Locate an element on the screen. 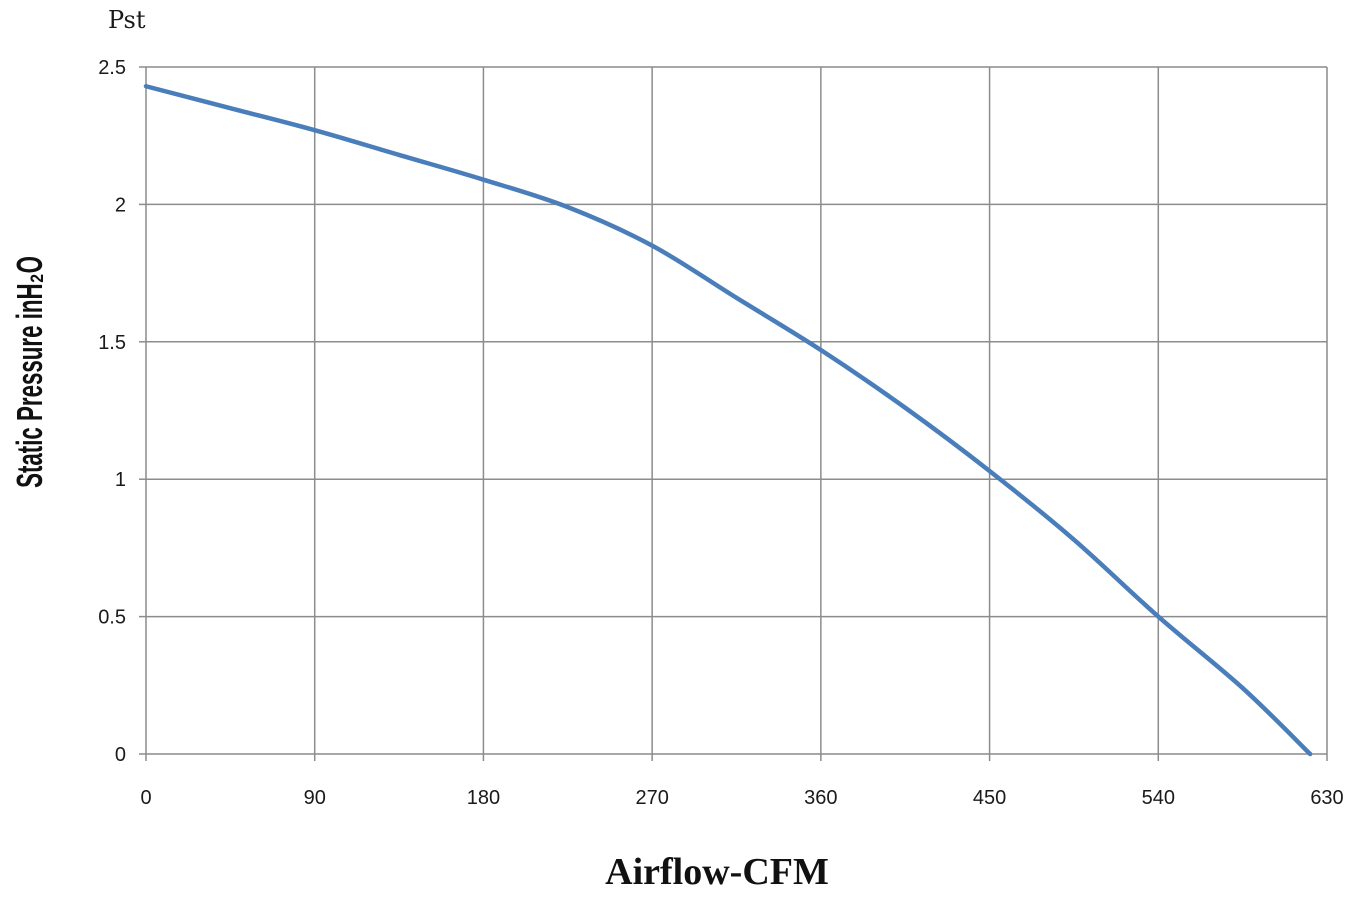 This screenshot has width=1367, height=897. x-tick-label: 90 is located at coordinates (315, 798).